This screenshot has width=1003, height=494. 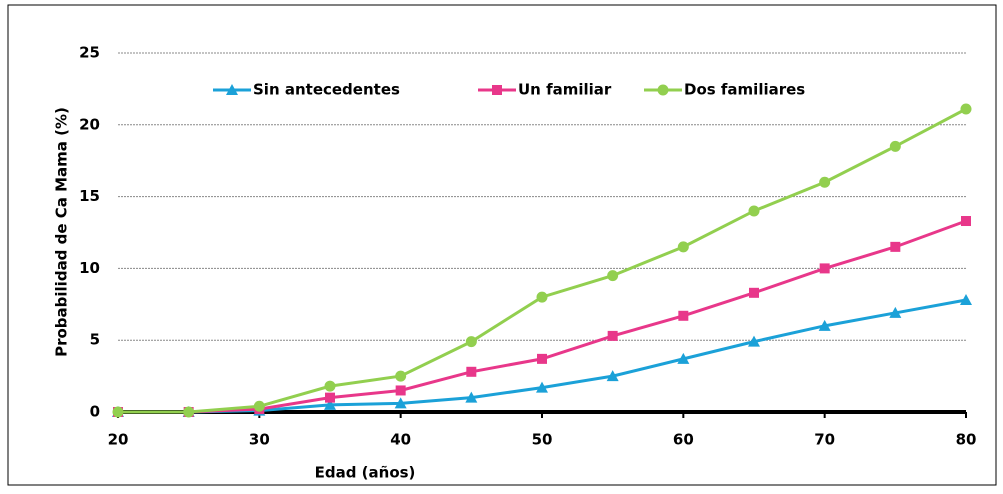 What do you see at coordinates (95, 340) in the screenshot?
I see `y-tick-label: 5` at bounding box center [95, 340].